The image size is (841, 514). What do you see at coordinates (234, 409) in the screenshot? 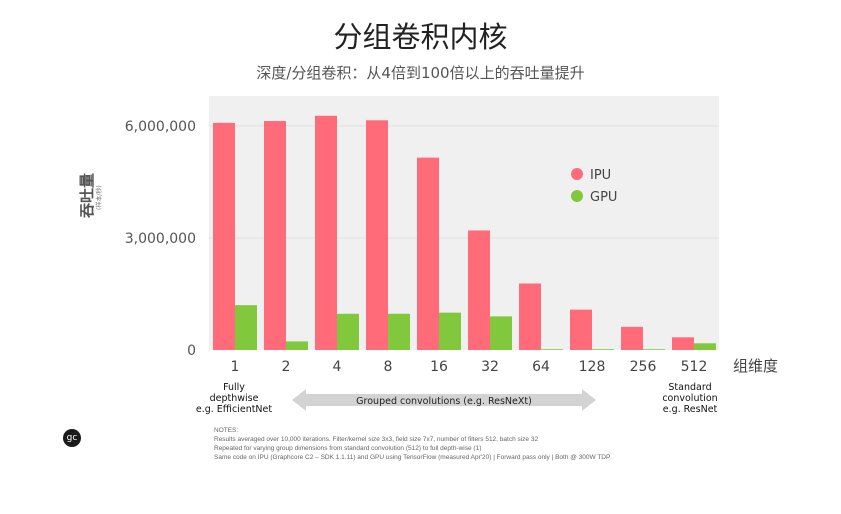
I see `left-caption-line: e.g. EfficientNet` at bounding box center [234, 409].